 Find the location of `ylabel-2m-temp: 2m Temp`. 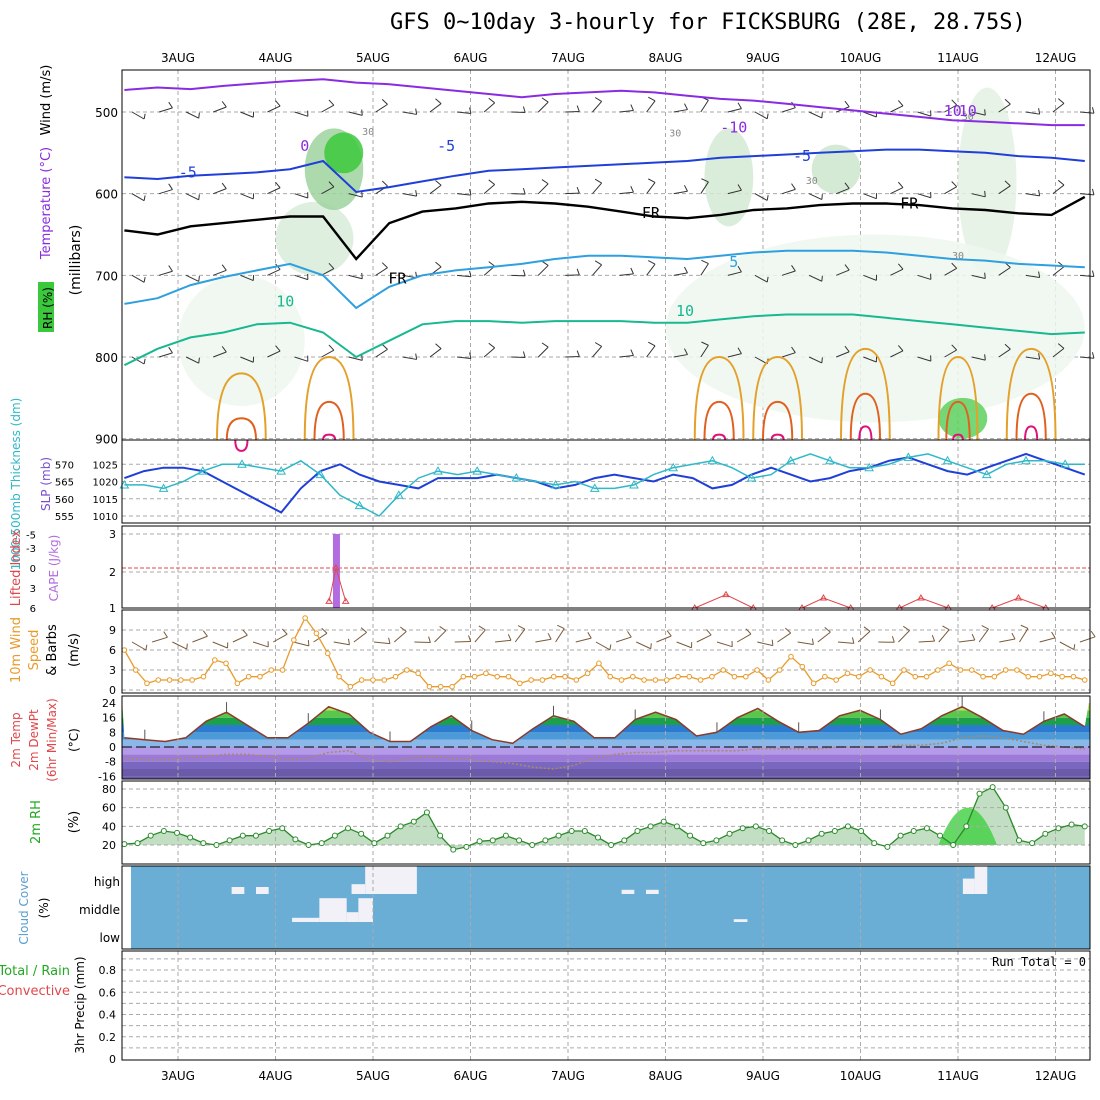

ylabel-2m-temp: 2m Temp is located at coordinates (16, 739).